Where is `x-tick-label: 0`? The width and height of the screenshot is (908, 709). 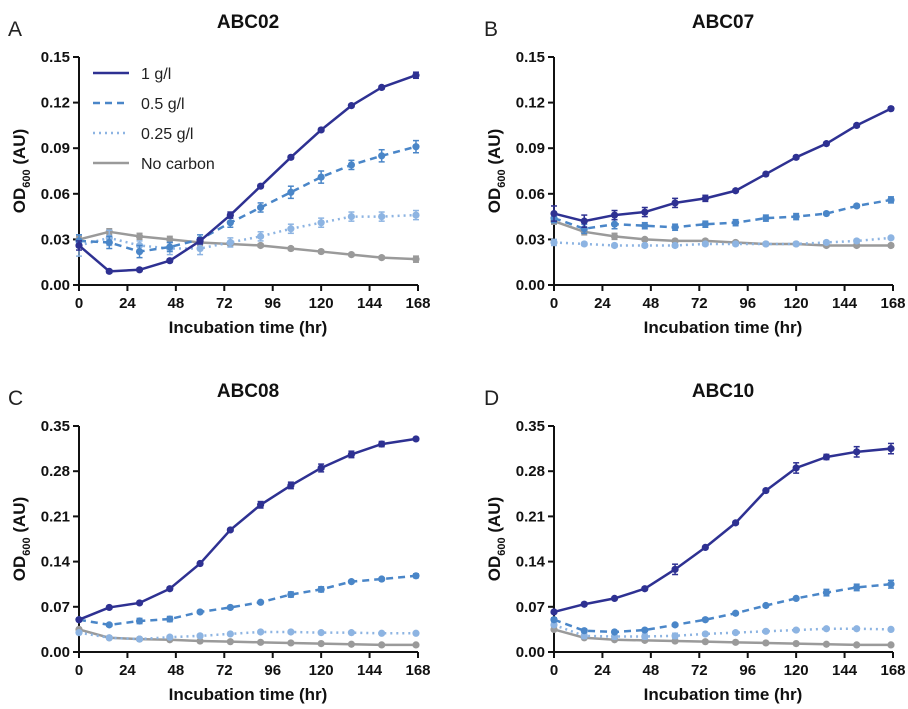
x-tick-label: 0 is located at coordinates (554, 670).